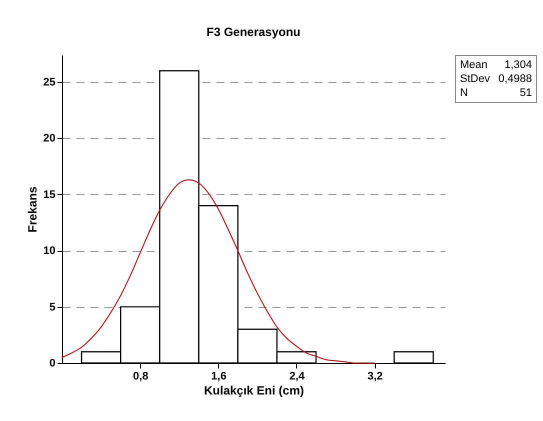 This screenshot has width=543, height=421. Describe the element at coordinates (32, 209) in the screenshot. I see `y-axis-title: Frekans` at that location.